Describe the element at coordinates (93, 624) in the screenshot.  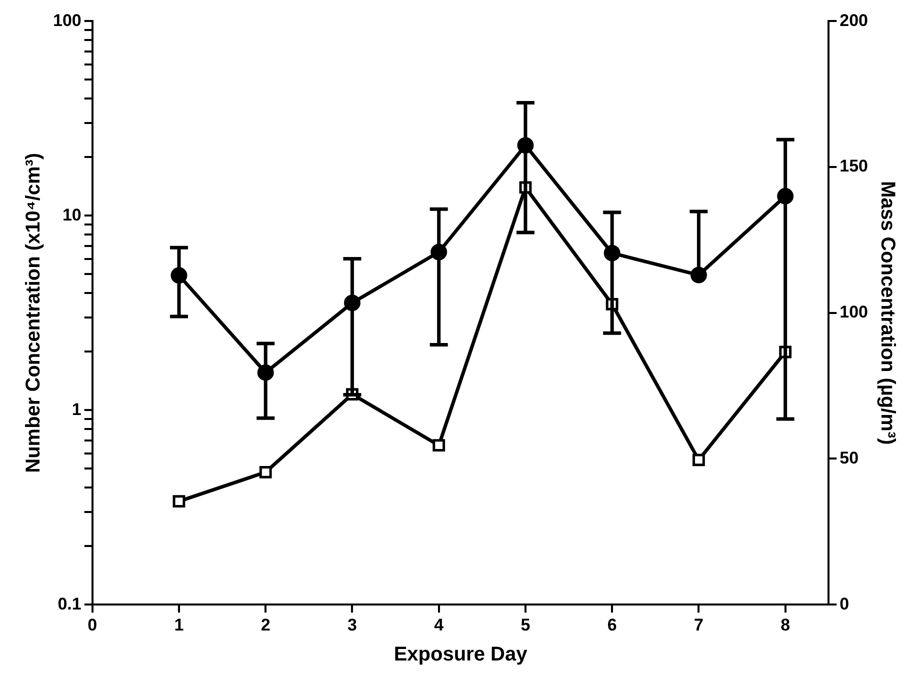
I see `x-tick-label: 0` at that location.